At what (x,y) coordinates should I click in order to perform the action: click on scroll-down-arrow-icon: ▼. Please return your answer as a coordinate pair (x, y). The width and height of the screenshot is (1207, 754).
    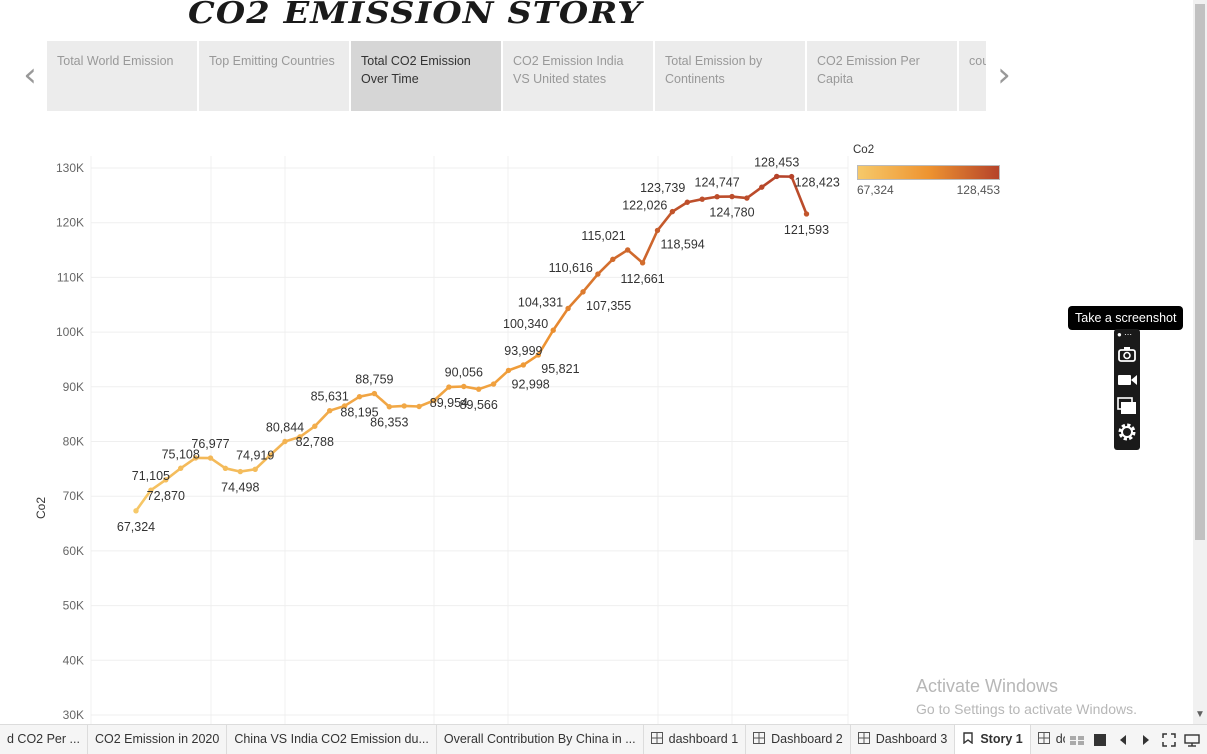
    Looking at the image, I should click on (1200, 714).